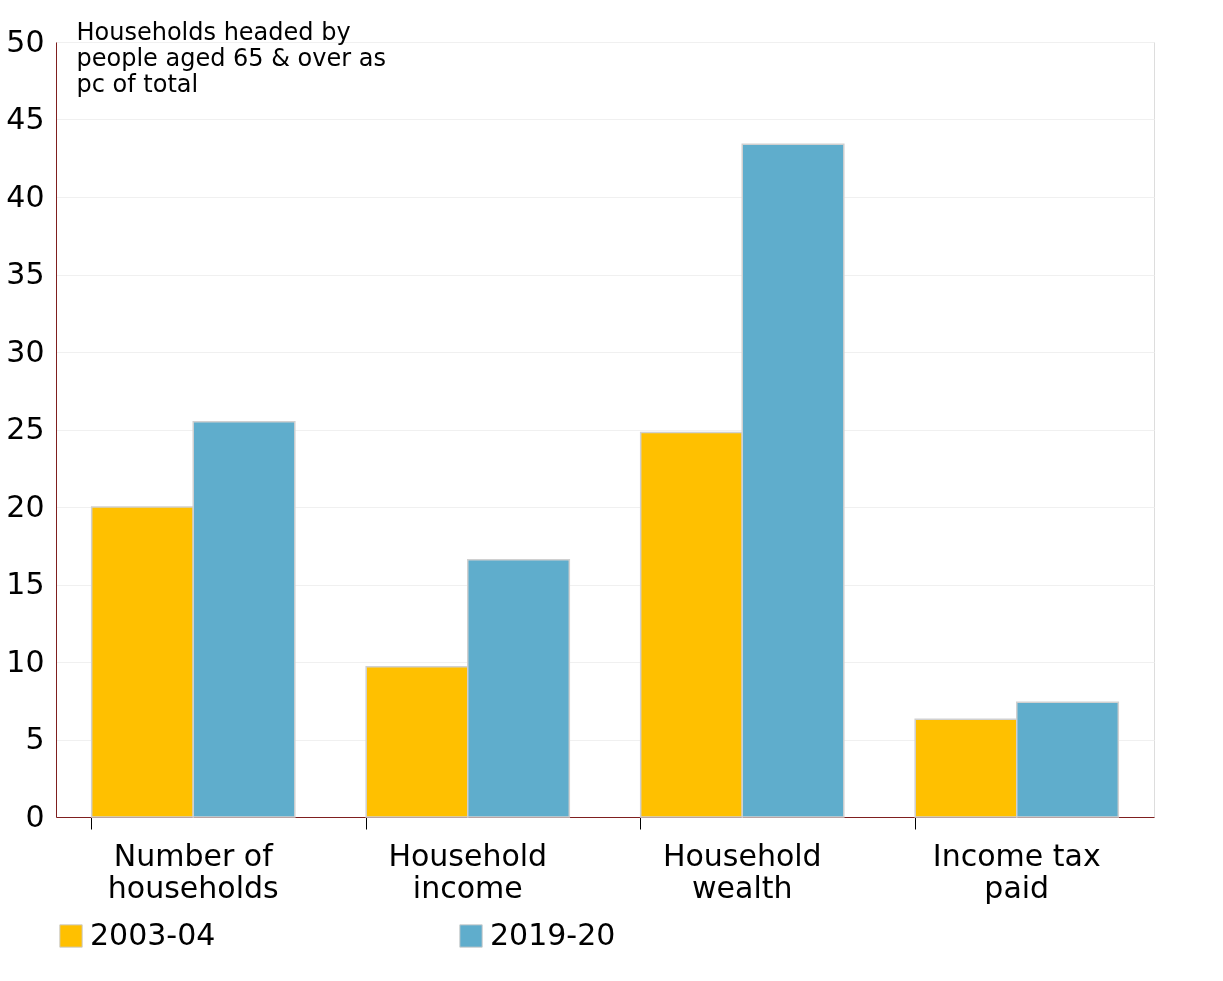  What do you see at coordinates (193, 871) in the screenshot?
I see `x-tick-label: Number of households` at bounding box center [193, 871].